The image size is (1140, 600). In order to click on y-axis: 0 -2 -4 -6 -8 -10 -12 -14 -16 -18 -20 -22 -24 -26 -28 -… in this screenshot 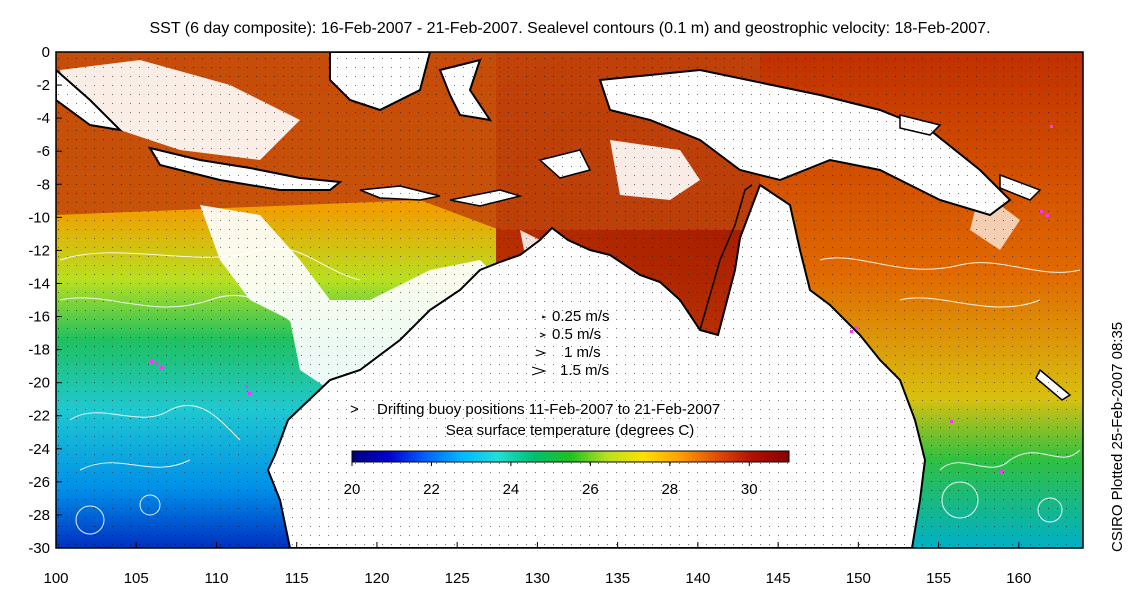, I will do `click(45, 300)`.